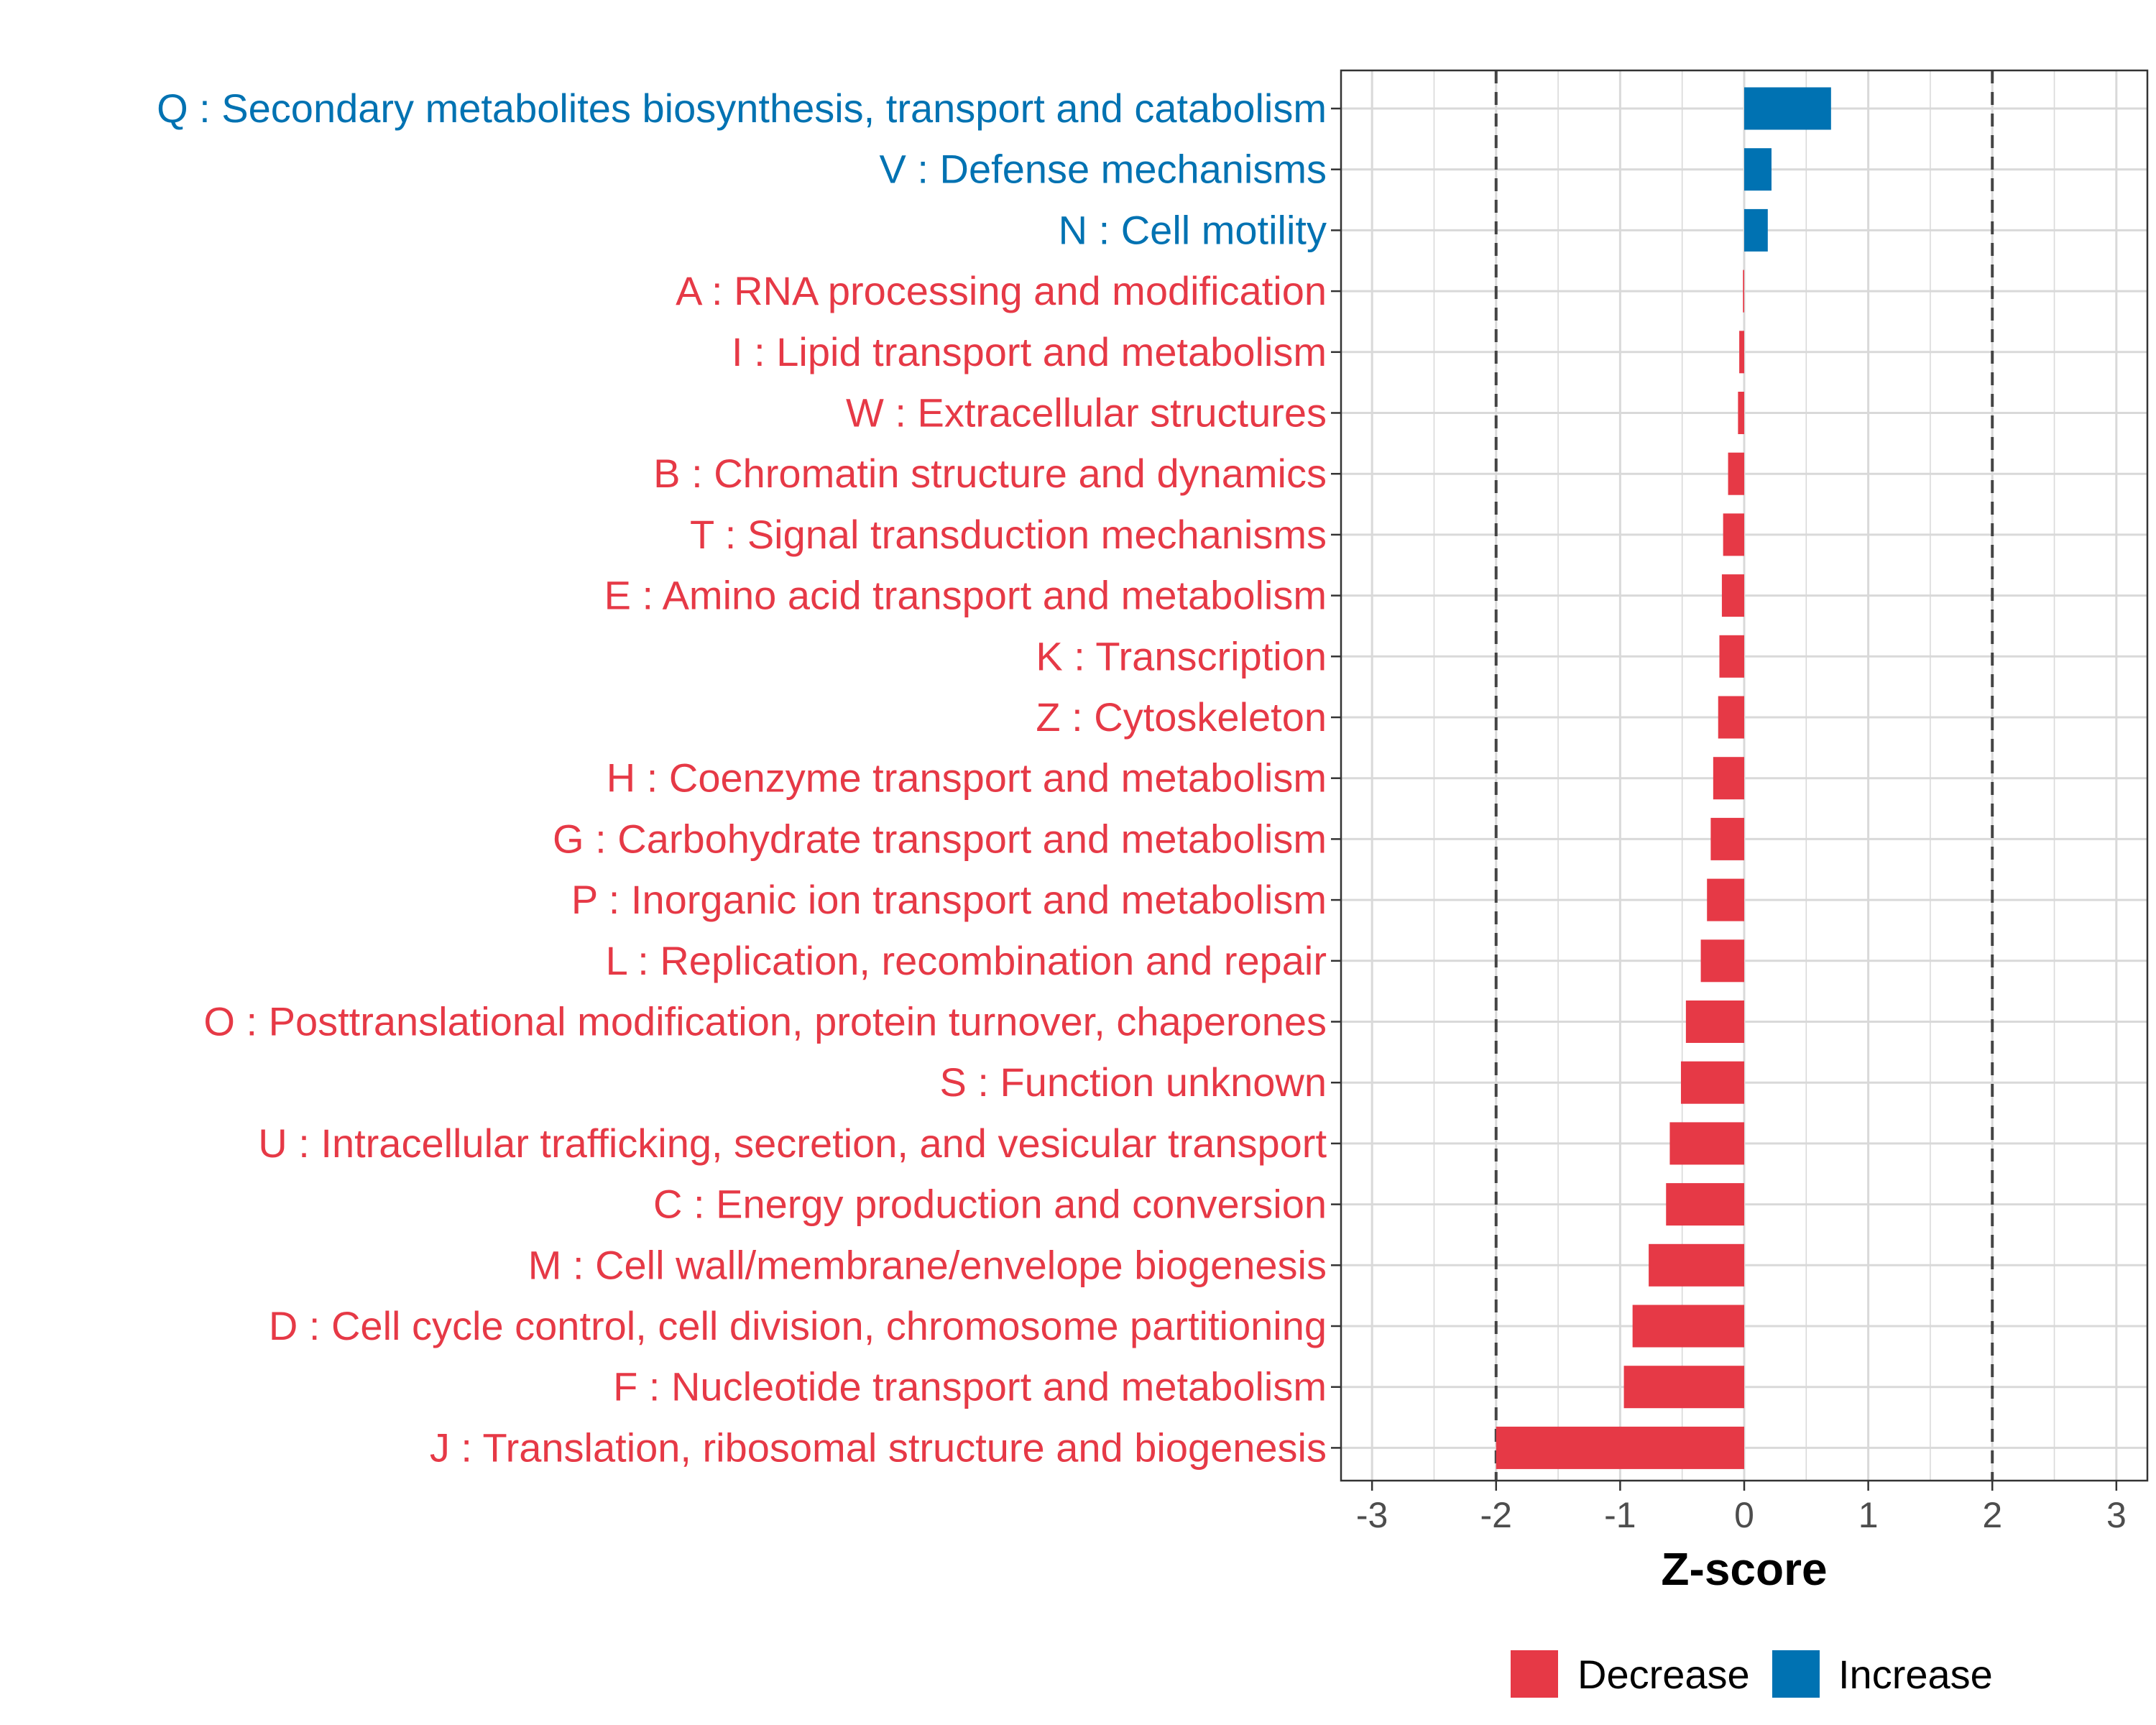  Describe the element at coordinates (1736, 473) in the screenshot. I see `bar-b` at that location.